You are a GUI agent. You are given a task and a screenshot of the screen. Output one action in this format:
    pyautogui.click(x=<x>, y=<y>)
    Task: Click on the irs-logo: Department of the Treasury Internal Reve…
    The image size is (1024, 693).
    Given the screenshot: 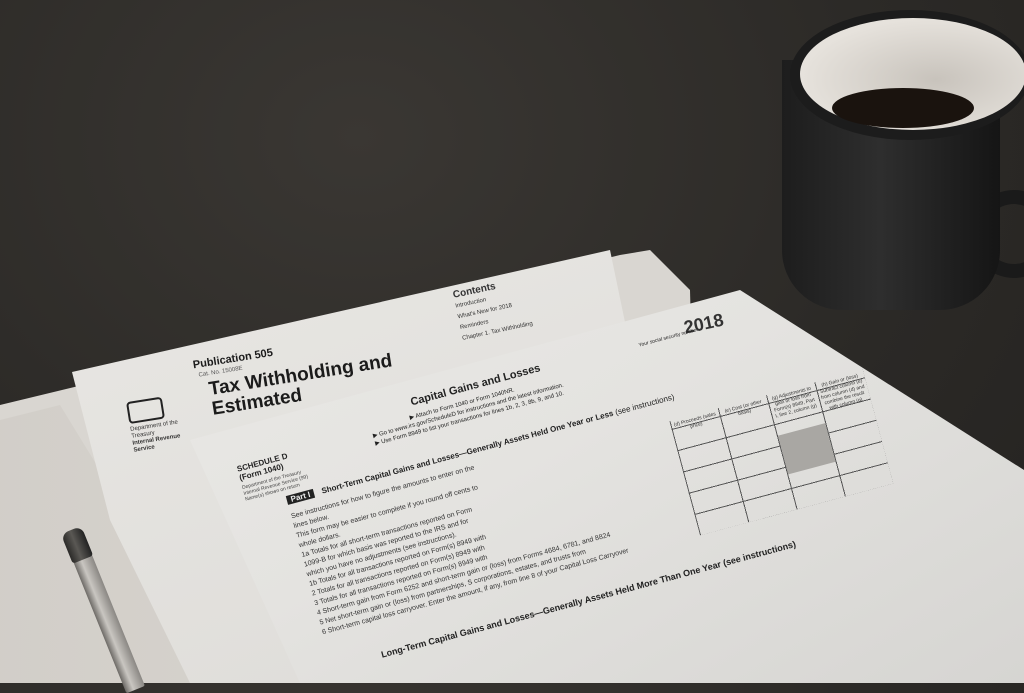 What is the action you would take?
    pyautogui.click(x=155, y=424)
    